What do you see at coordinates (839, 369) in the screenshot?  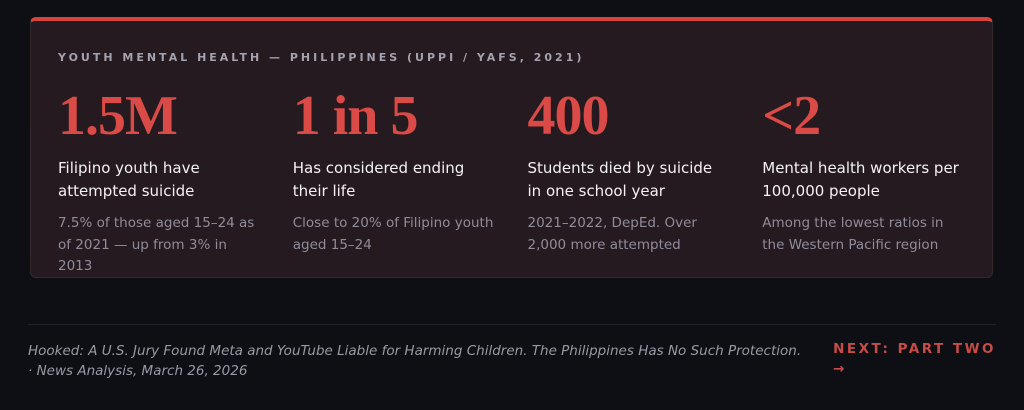 I see `right-arrow-icon: →` at bounding box center [839, 369].